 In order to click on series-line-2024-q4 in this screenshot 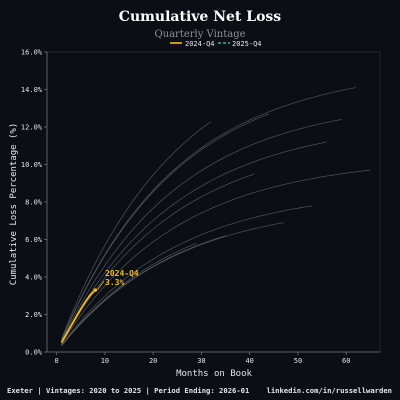, I will do `click(78, 316)`.